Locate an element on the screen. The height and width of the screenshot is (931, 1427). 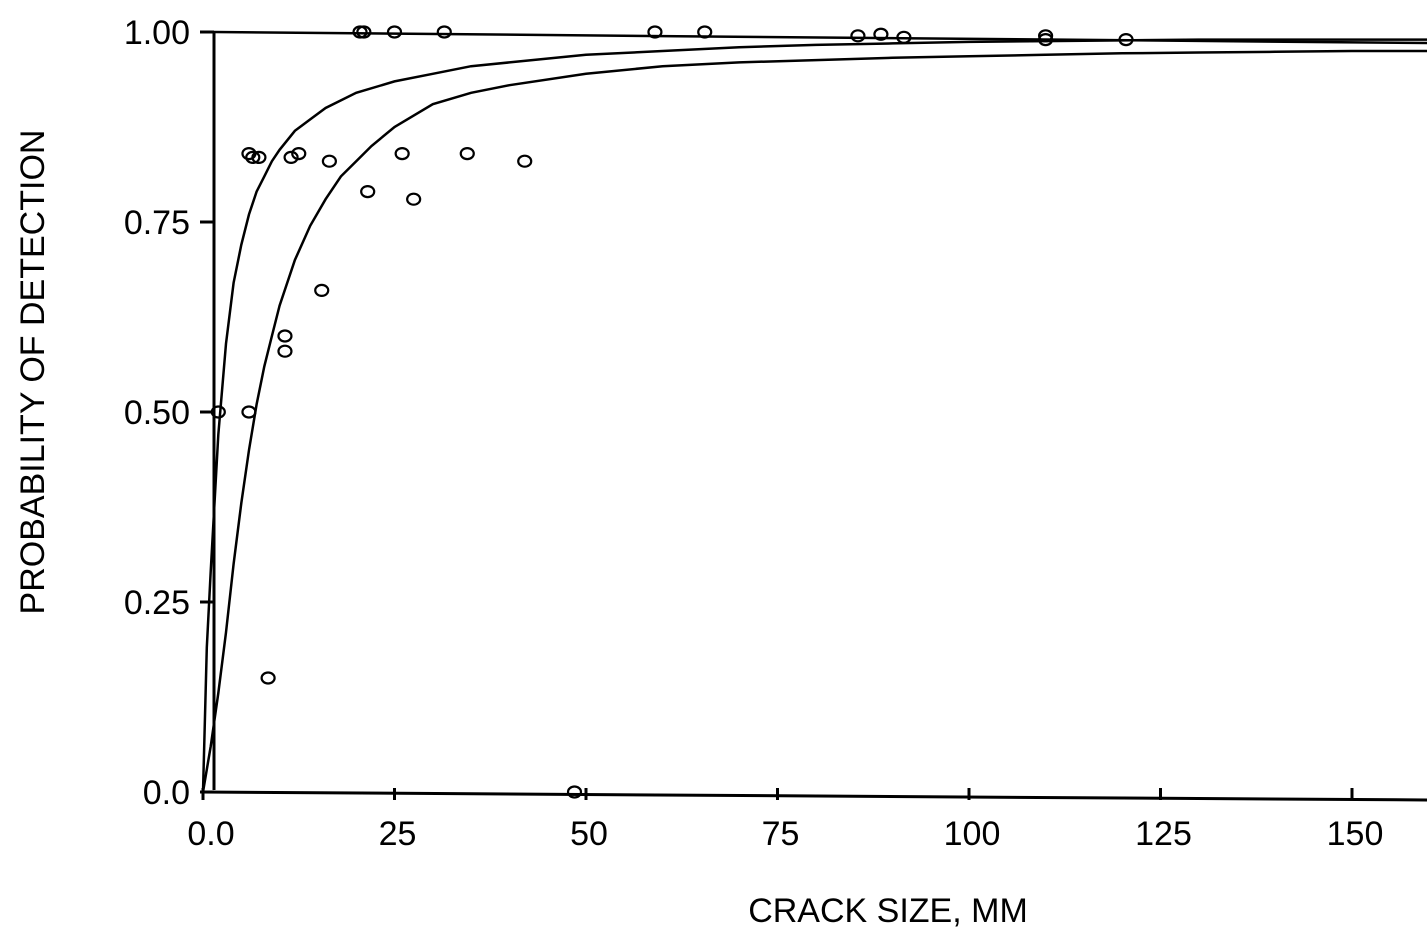
x-axis-line is located at coordinates (813, 796).